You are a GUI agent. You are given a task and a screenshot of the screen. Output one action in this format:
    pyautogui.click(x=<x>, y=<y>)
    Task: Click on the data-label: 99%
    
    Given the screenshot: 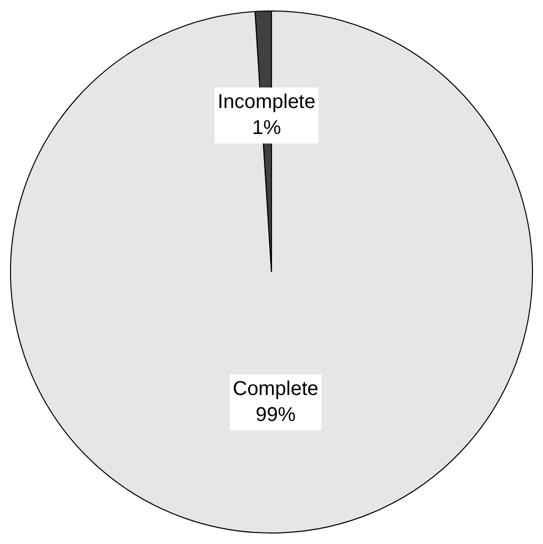 What is the action you would take?
    pyautogui.click(x=276, y=415)
    